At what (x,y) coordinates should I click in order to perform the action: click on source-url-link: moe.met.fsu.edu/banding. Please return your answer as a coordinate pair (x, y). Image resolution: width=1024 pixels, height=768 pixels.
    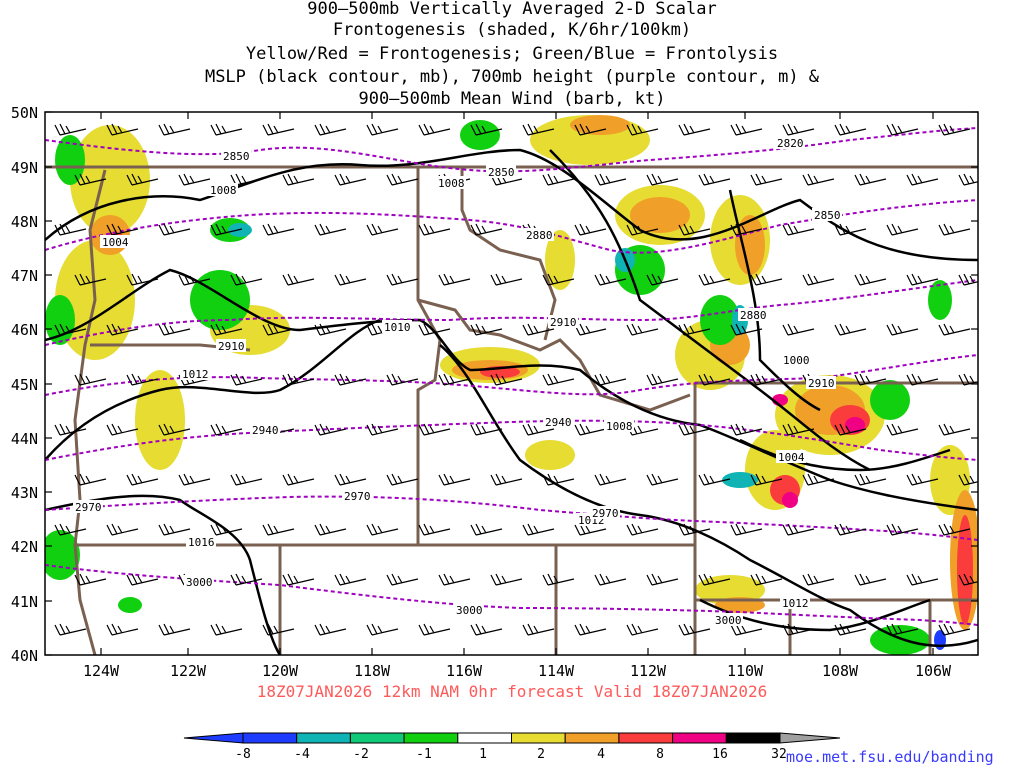
    Looking at the image, I should click on (890, 757).